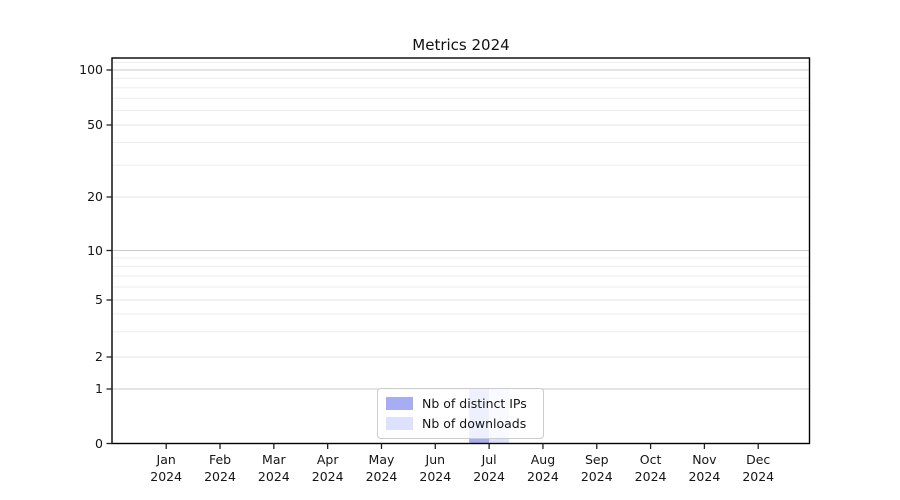 This screenshot has height=500, width=900. I want to click on y-tick-label: 0, so click(99, 443).